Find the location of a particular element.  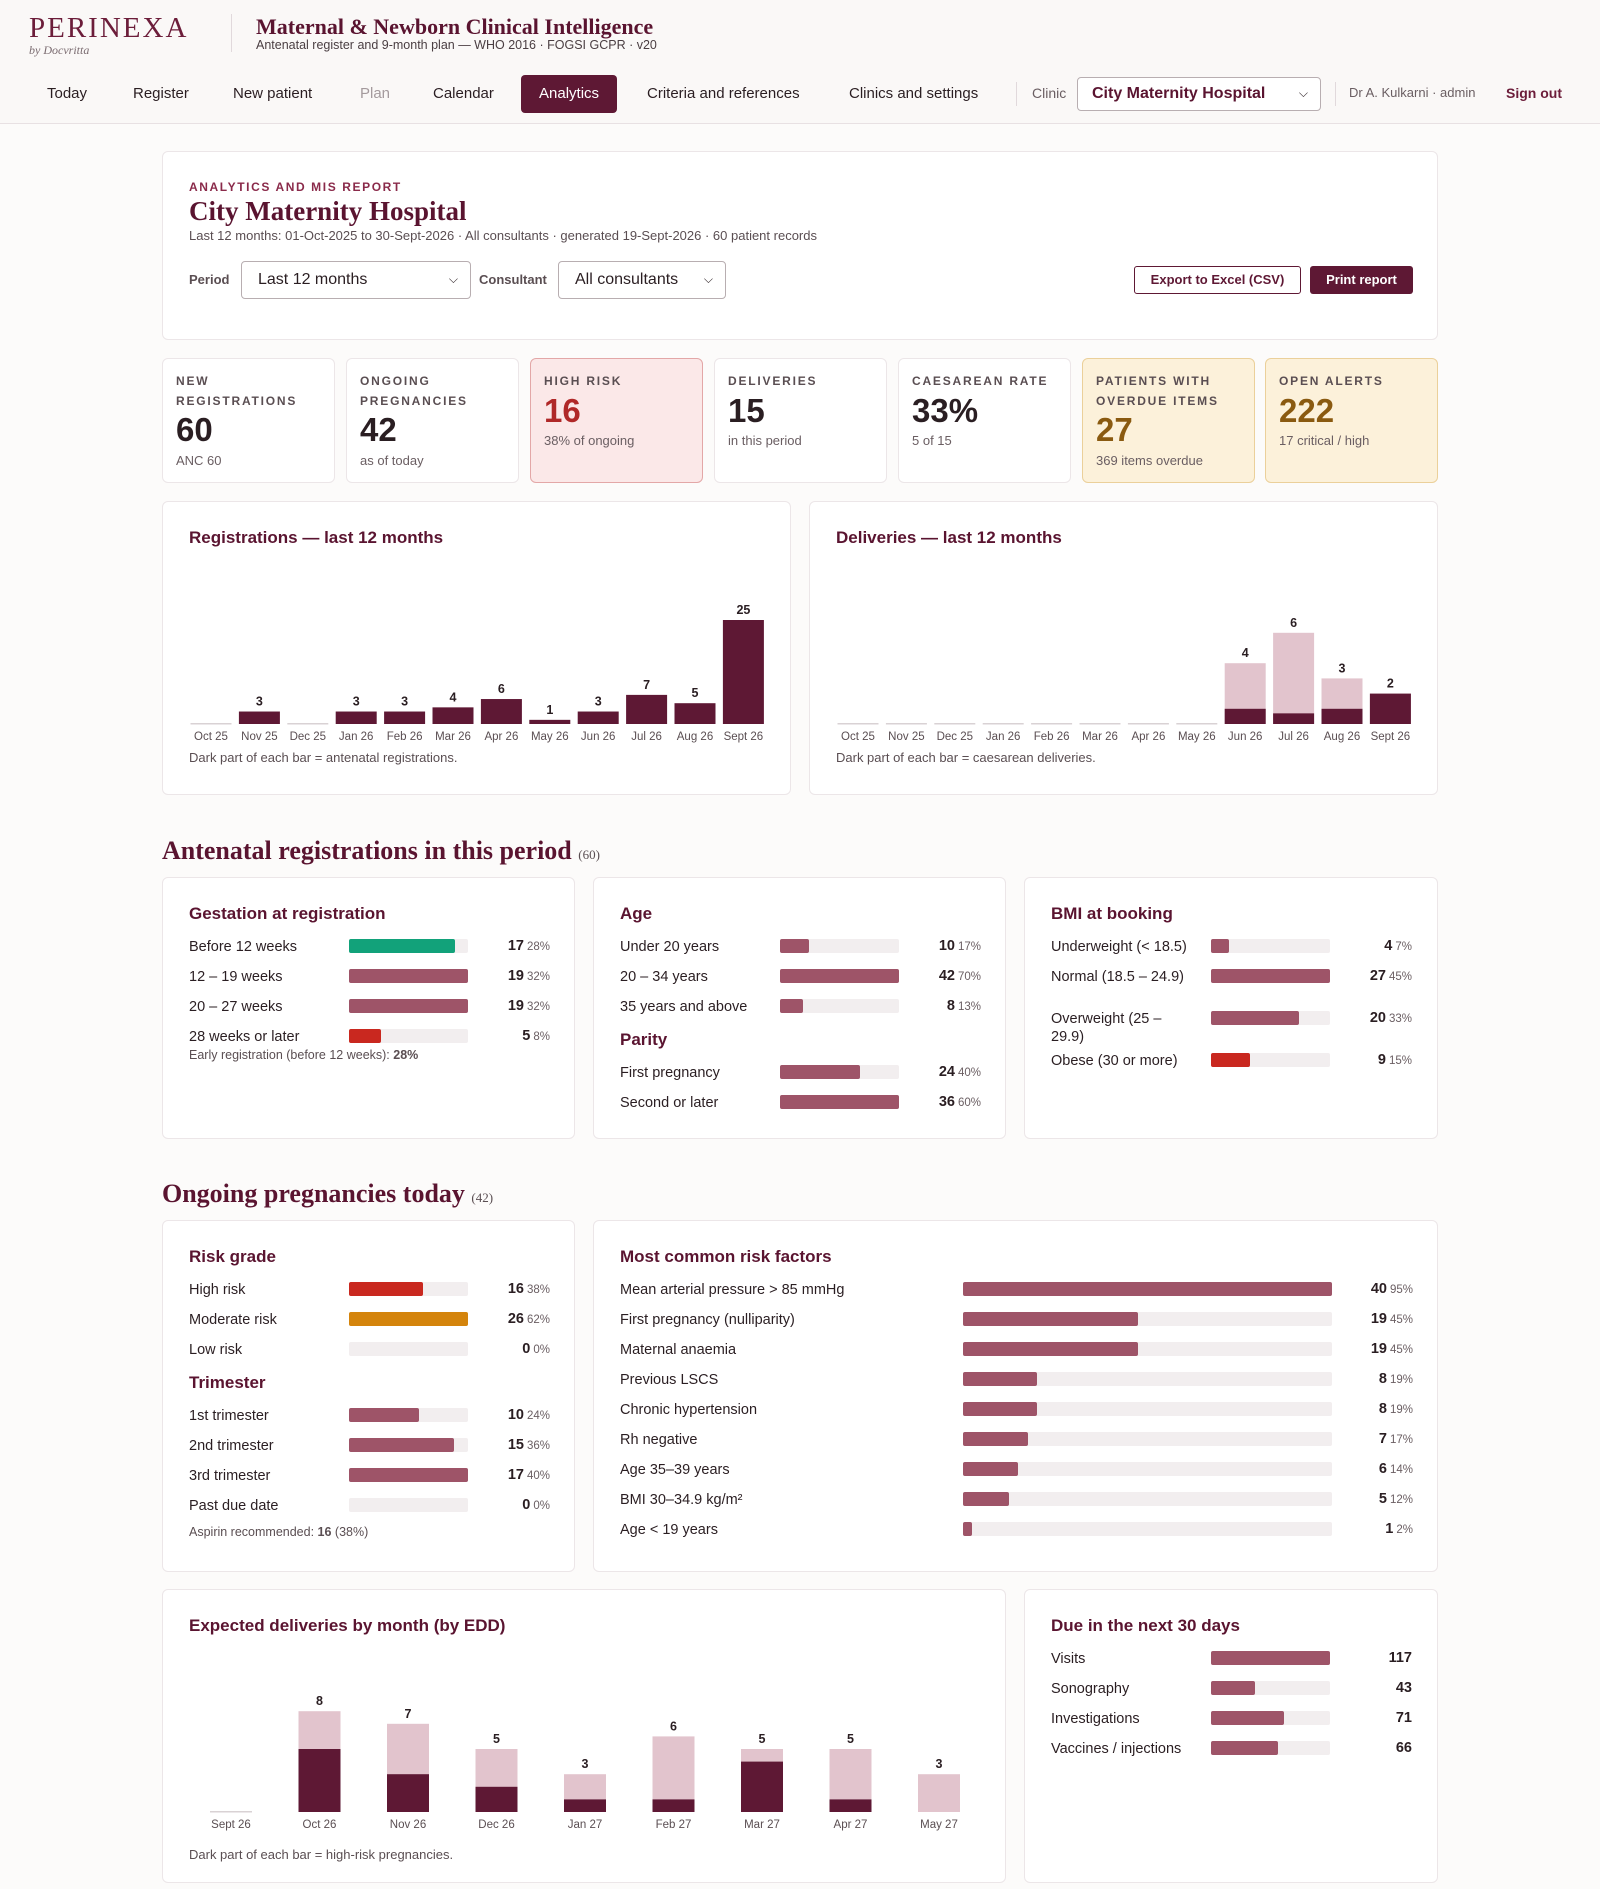

row-percent: 45% is located at coordinates (1401, 1320).